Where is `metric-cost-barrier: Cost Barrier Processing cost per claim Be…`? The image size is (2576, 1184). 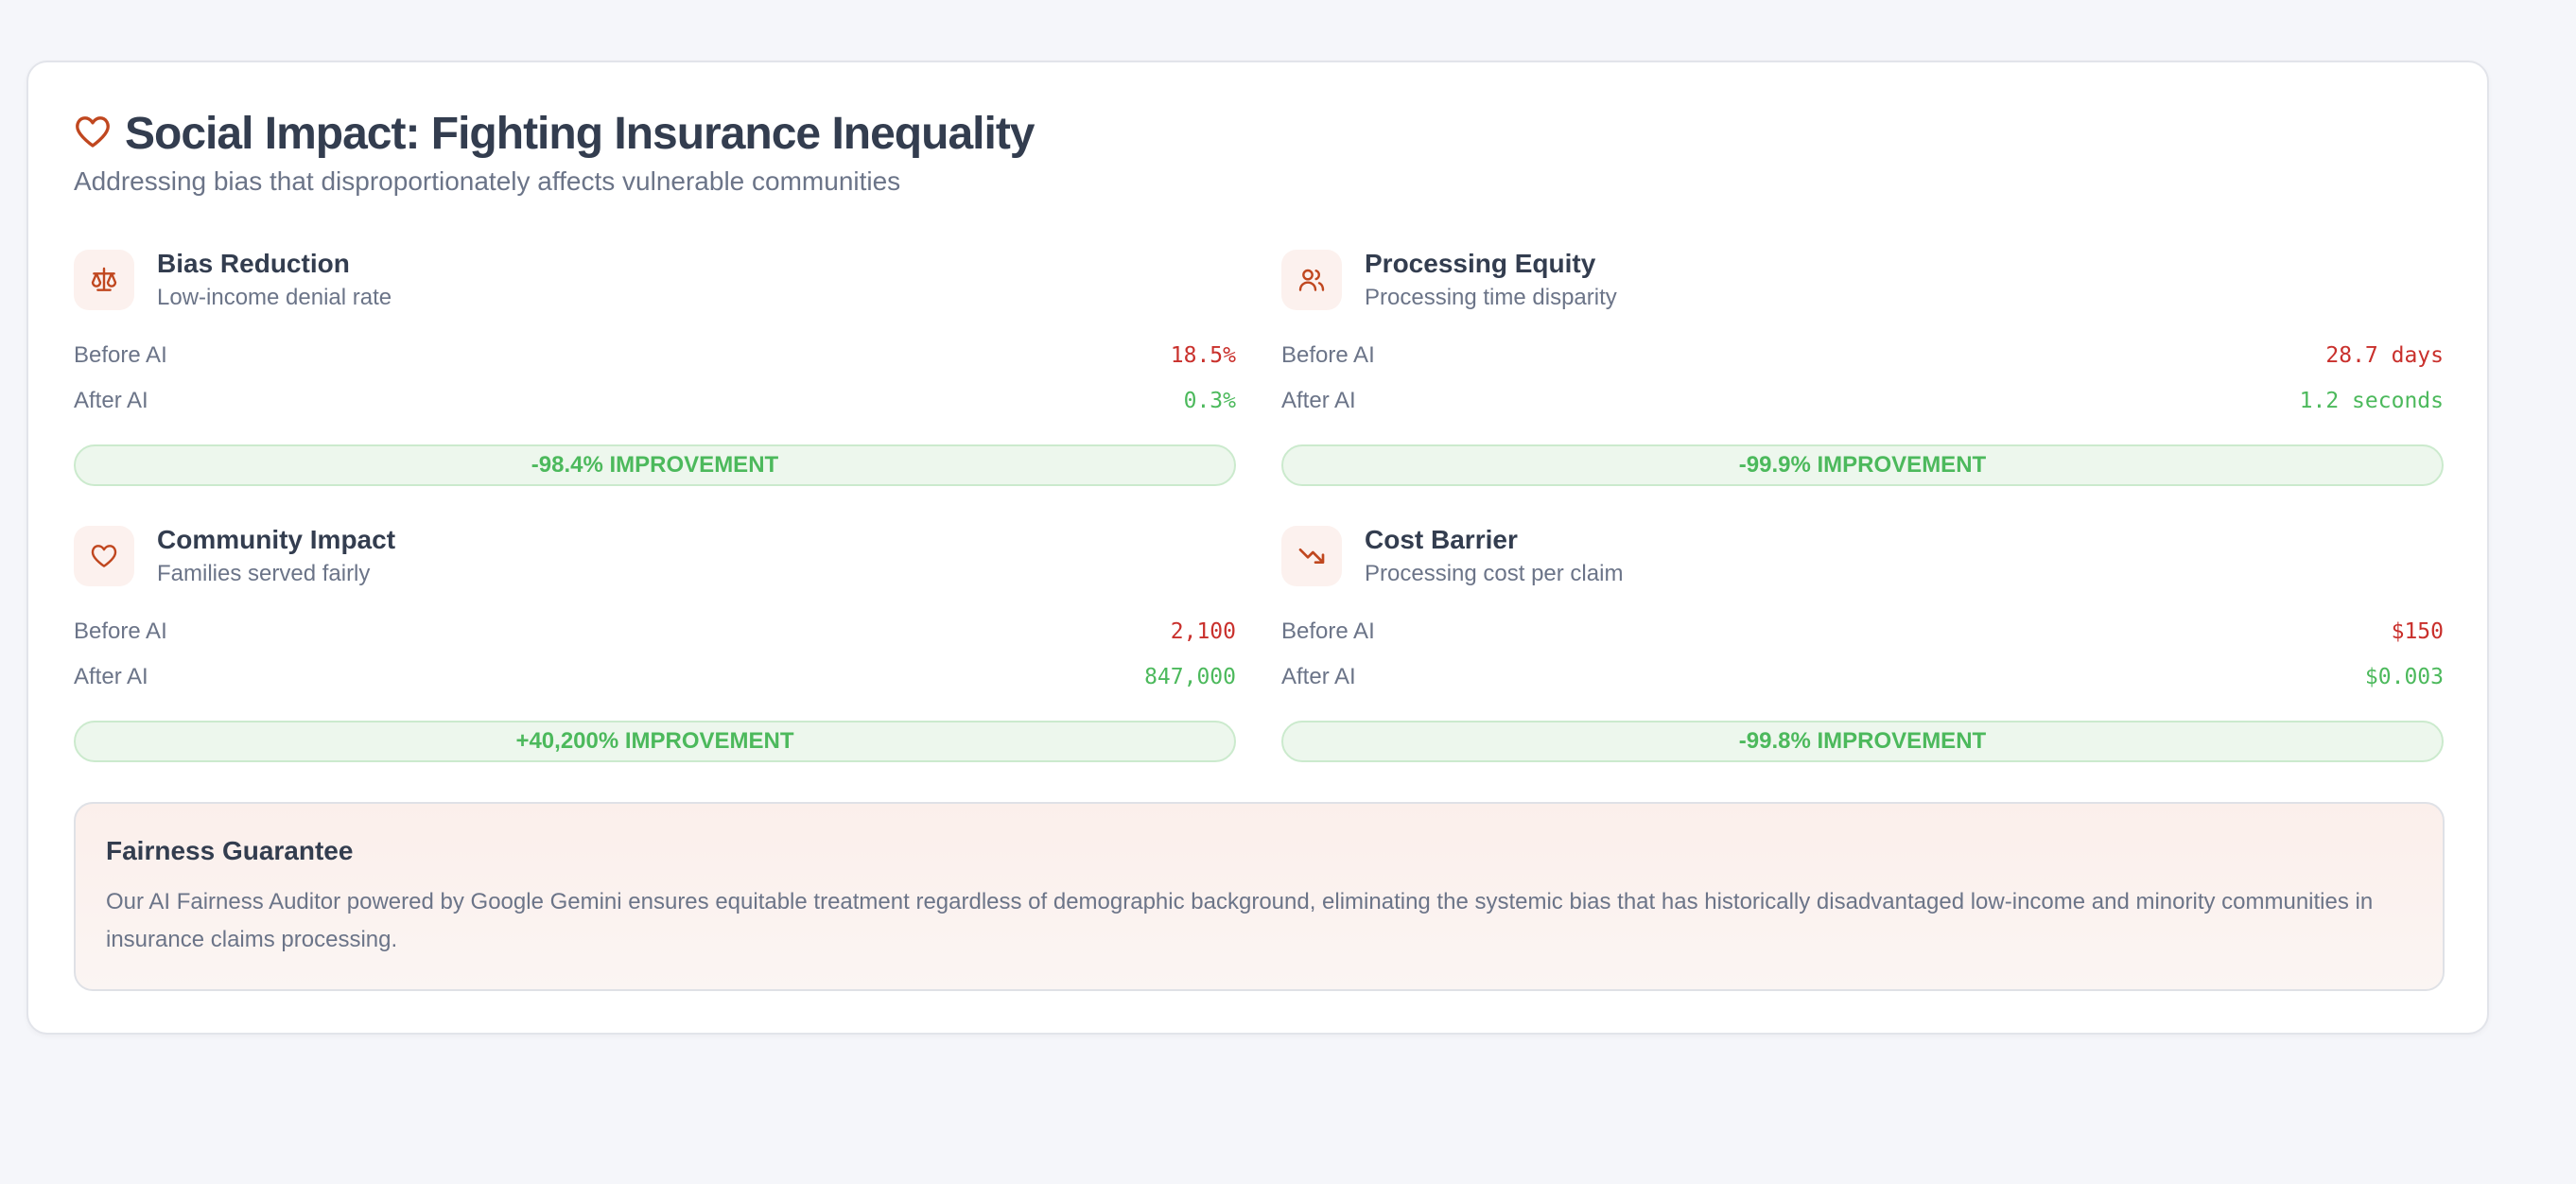 metric-cost-barrier: Cost Barrier Processing cost per claim Be… is located at coordinates (1862, 643).